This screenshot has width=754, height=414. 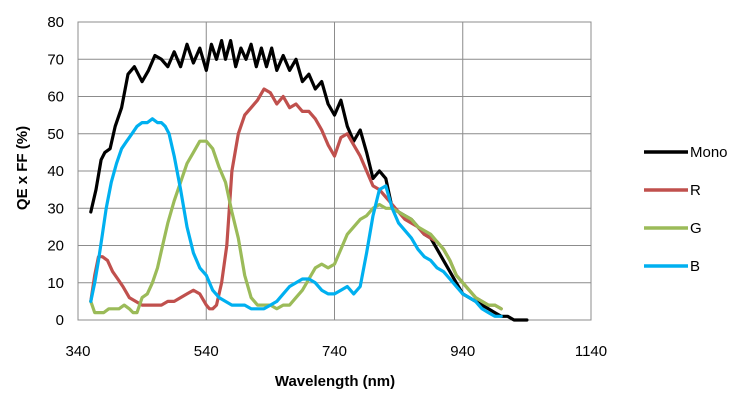 What do you see at coordinates (591, 351) in the screenshot?
I see `x-tick-label: 1140` at bounding box center [591, 351].